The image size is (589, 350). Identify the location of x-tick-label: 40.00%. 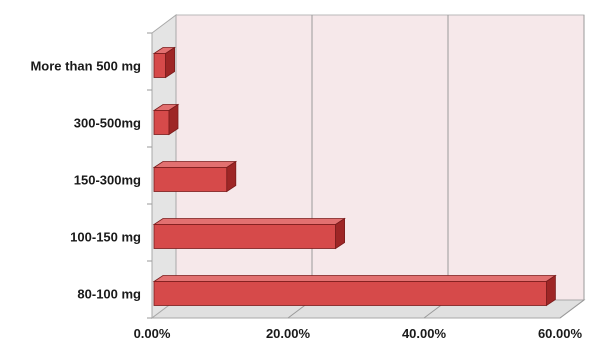
(424, 333).